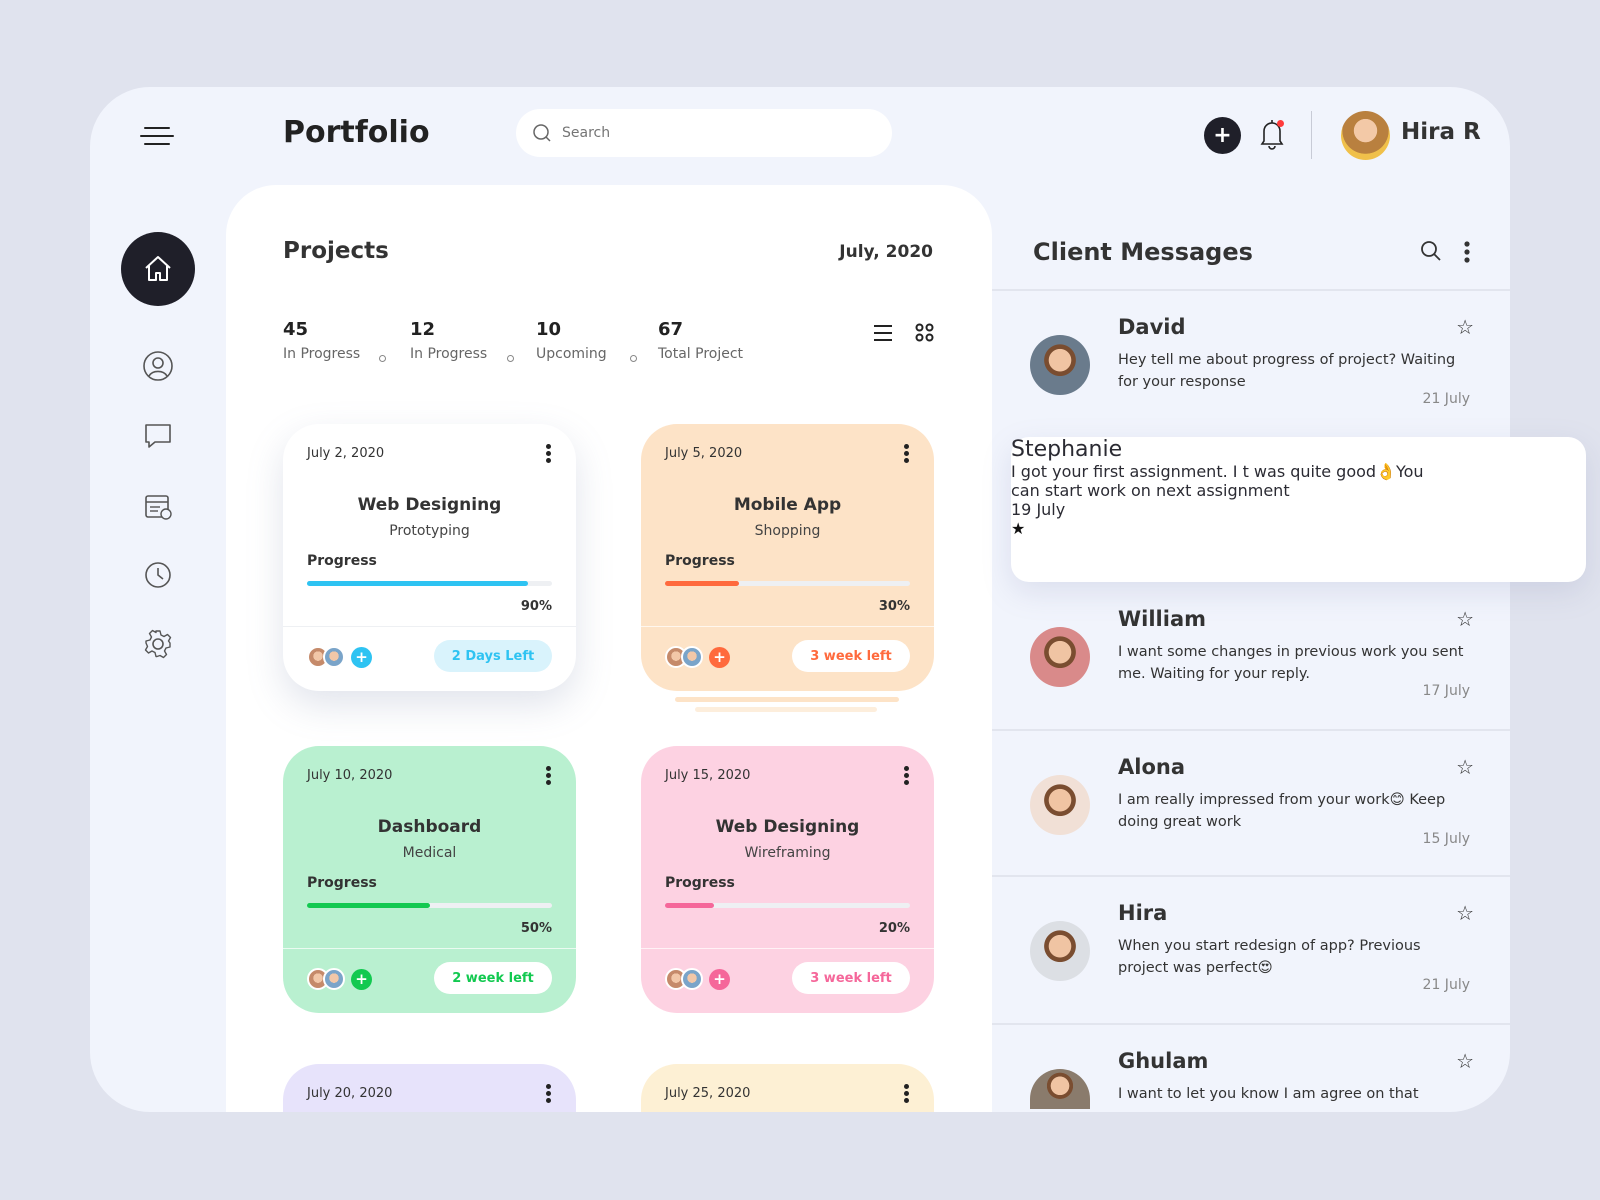 The image size is (1600, 1200). Describe the element at coordinates (925, 333) in the screenshot. I see `grid-view-icon` at that location.